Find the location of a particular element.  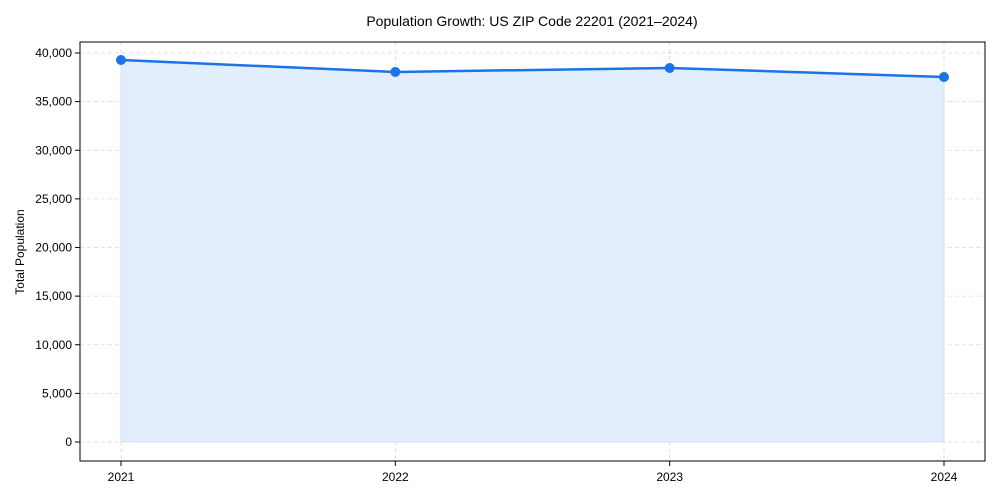

x-tick-label: 2023 is located at coordinates (669, 477).